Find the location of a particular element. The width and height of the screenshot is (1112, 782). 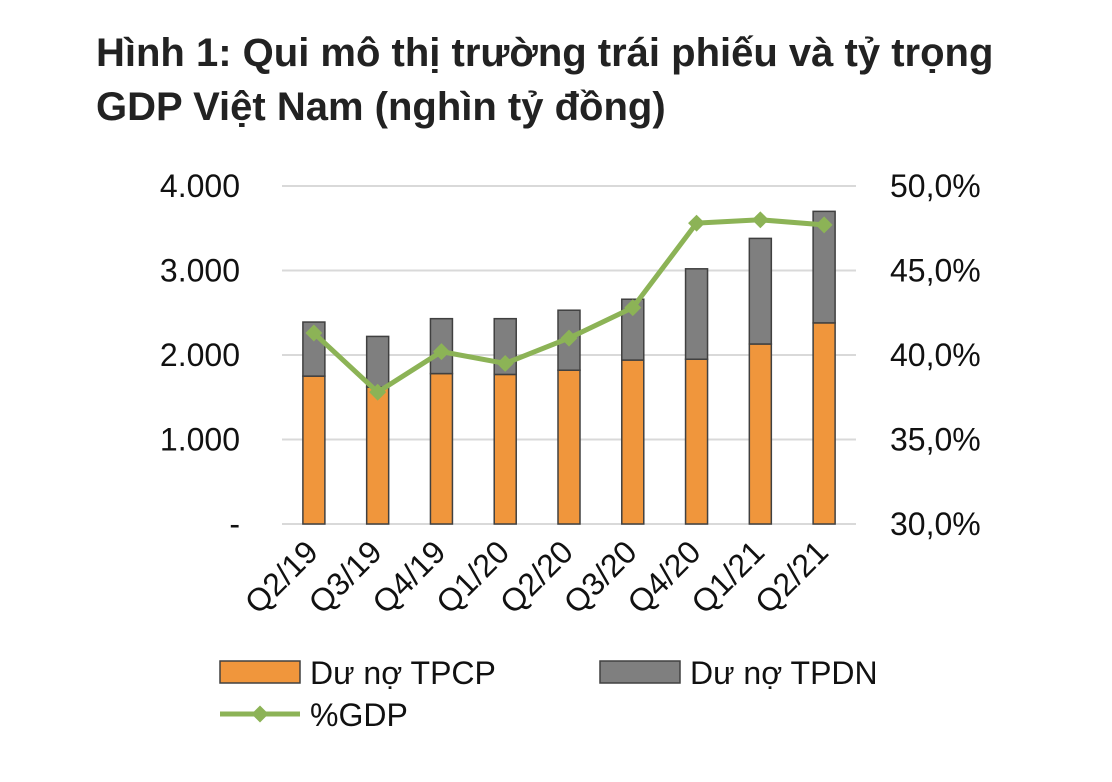

y-axis-right: 30,0% 35,0% 40,0% 45,0% 50,0% is located at coordinates (935, 355).